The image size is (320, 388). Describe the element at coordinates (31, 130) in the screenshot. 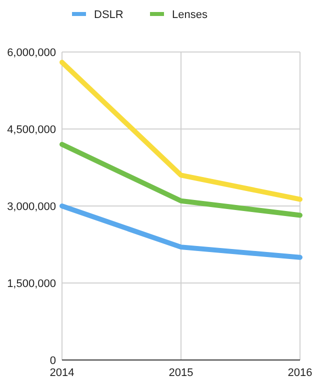

I see `y-tick-label: 4,500,000` at that location.